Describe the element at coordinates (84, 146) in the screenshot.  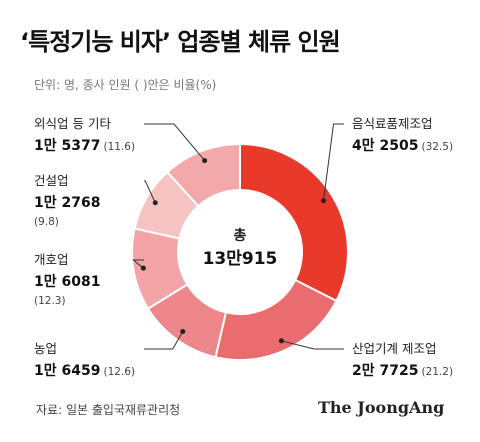
I see `slice-label-value: 1만 5377 (11.6)` at that location.